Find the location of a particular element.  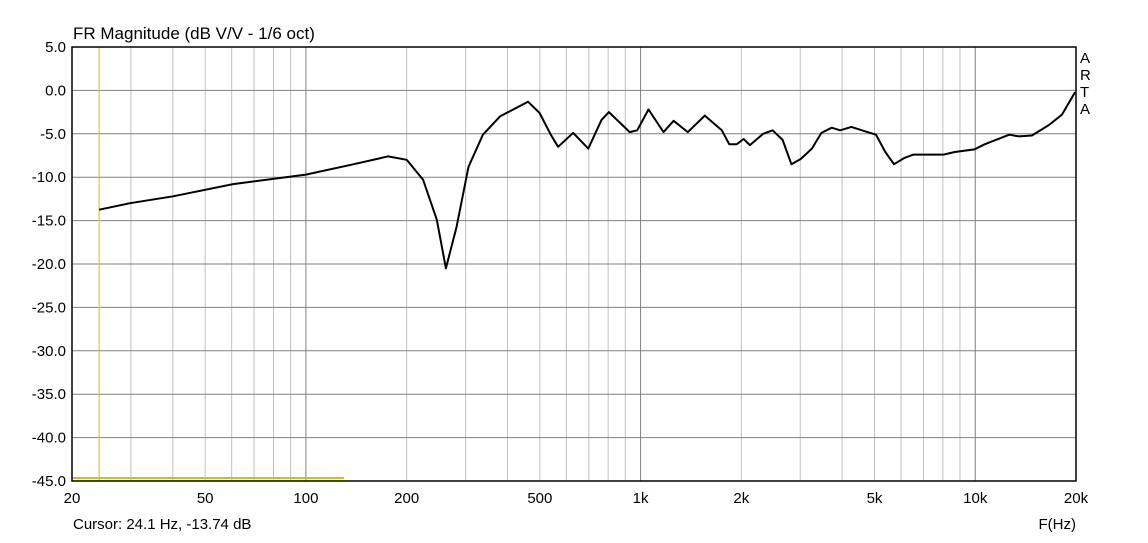

x-tick-label: 100 is located at coordinates (305, 498).